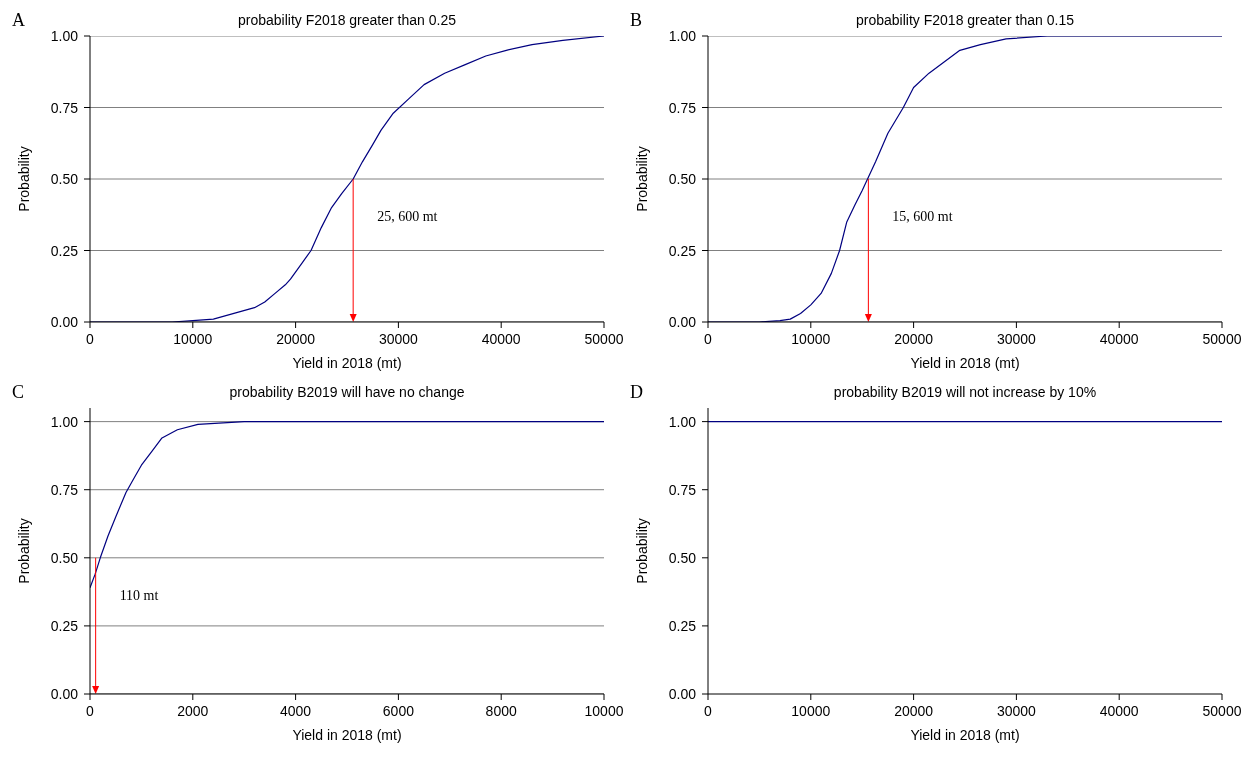 This screenshot has width=1252, height=768. What do you see at coordinates (347, 505) in the screenshot?
I see `line-series` at bounding box center [347, 505].